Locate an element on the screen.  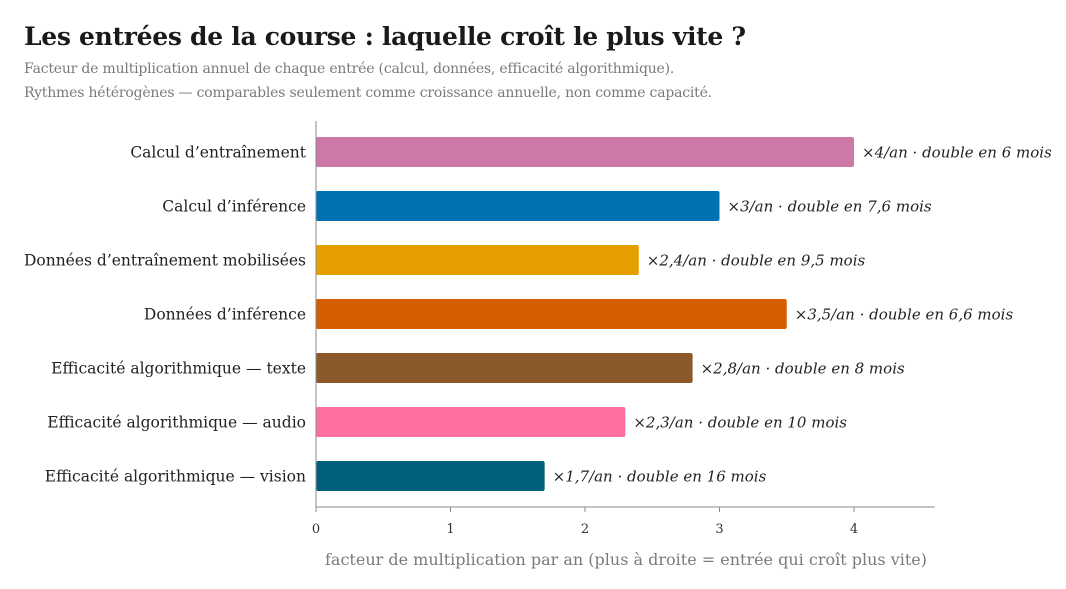
category-label: Calcul d’inférence is located at coordinates (234, 207).